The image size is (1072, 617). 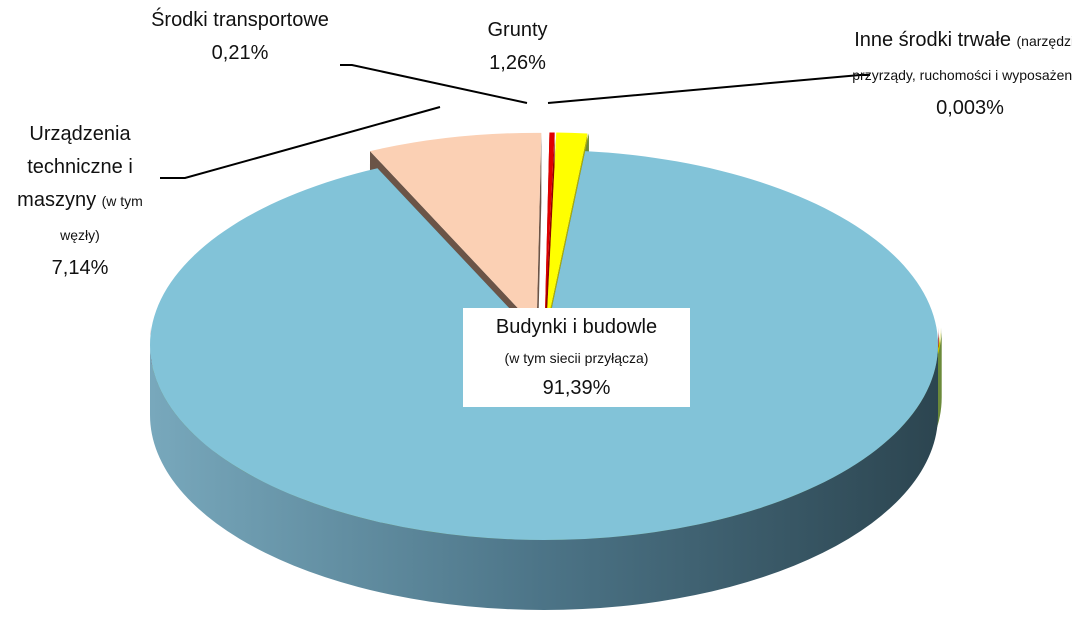 I want to click on category-name: Środki transportowe, so click(x=240, y=20).